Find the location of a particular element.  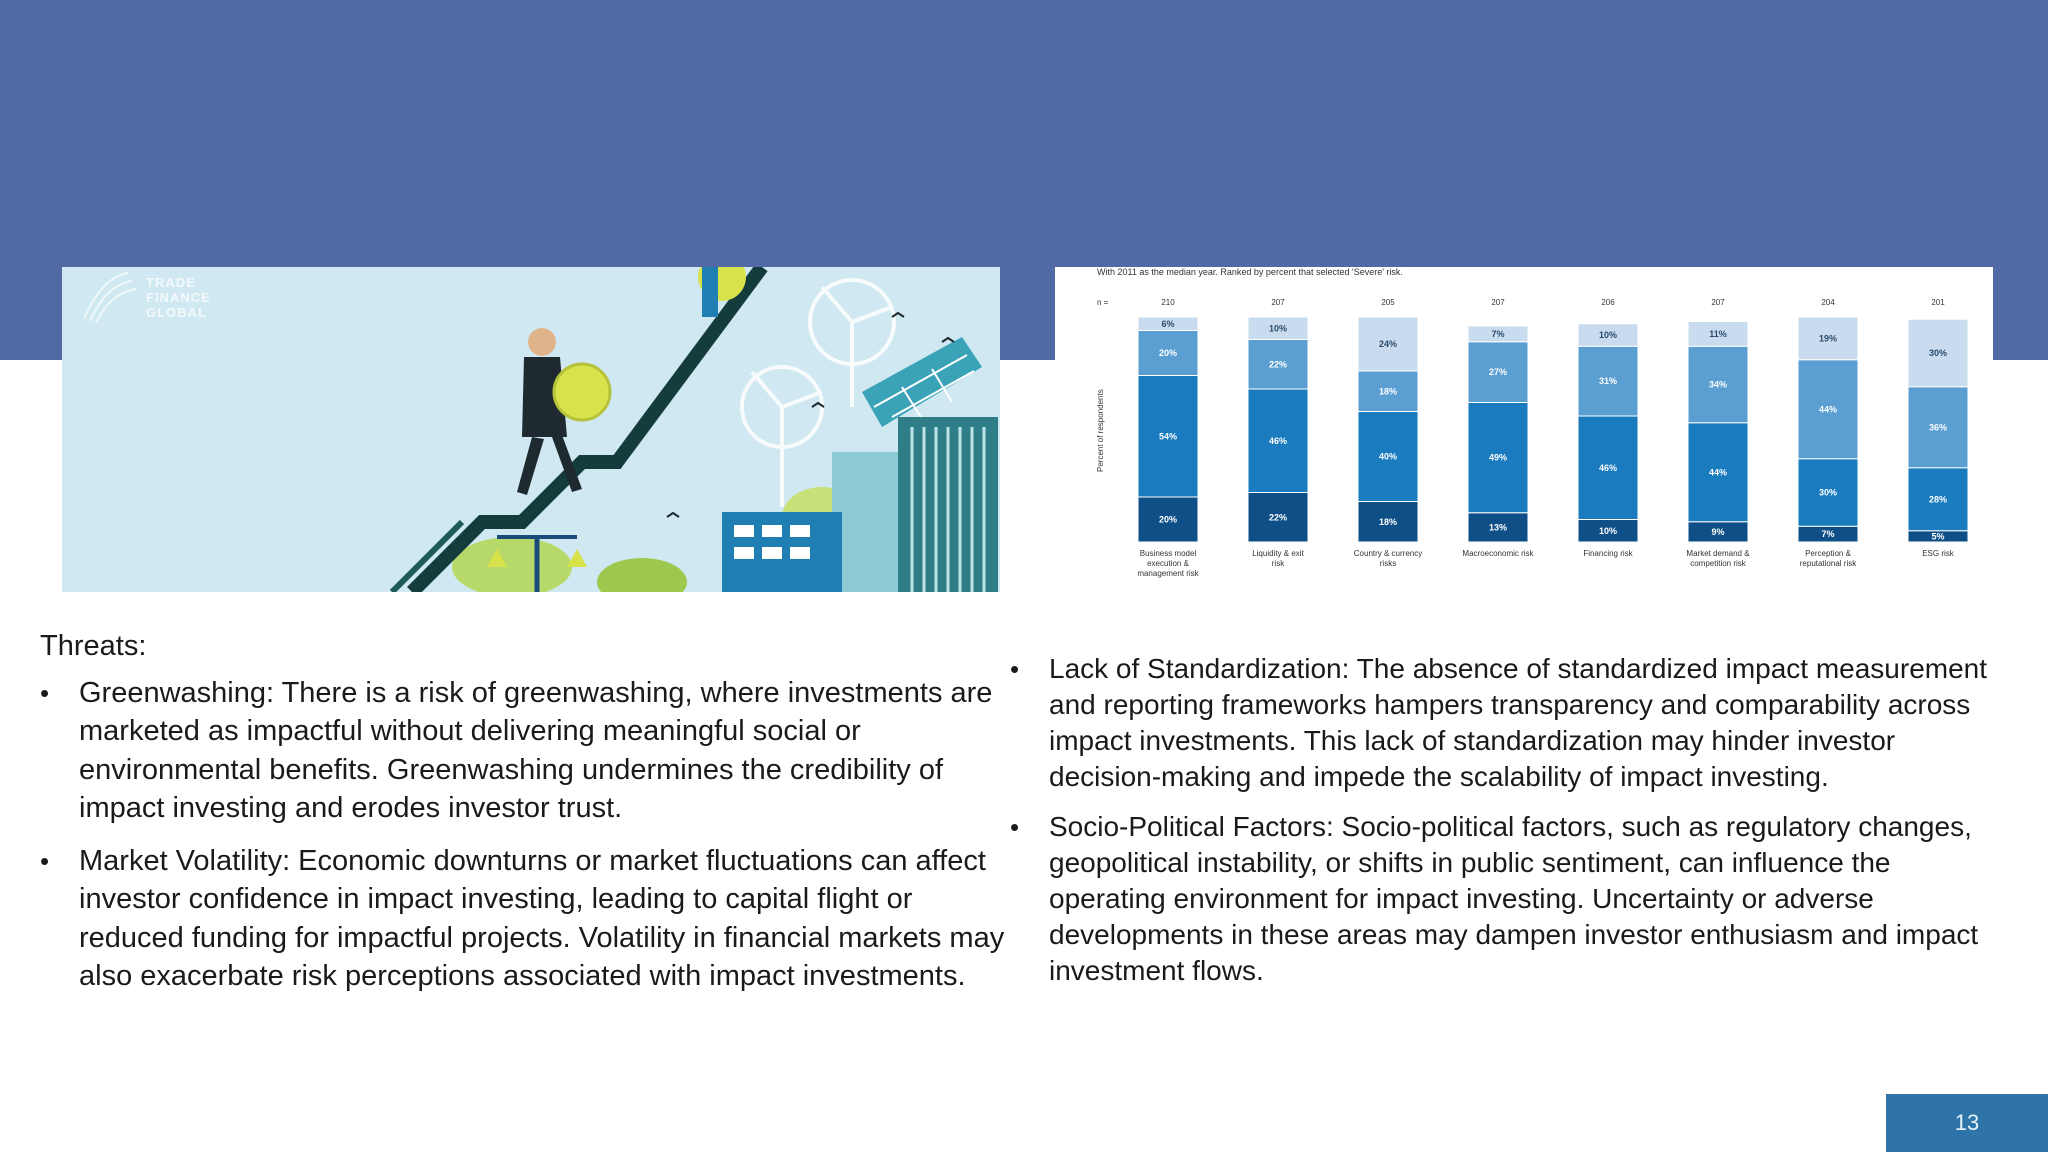

page-number: 13 is located at coordinates (1967, 1123).